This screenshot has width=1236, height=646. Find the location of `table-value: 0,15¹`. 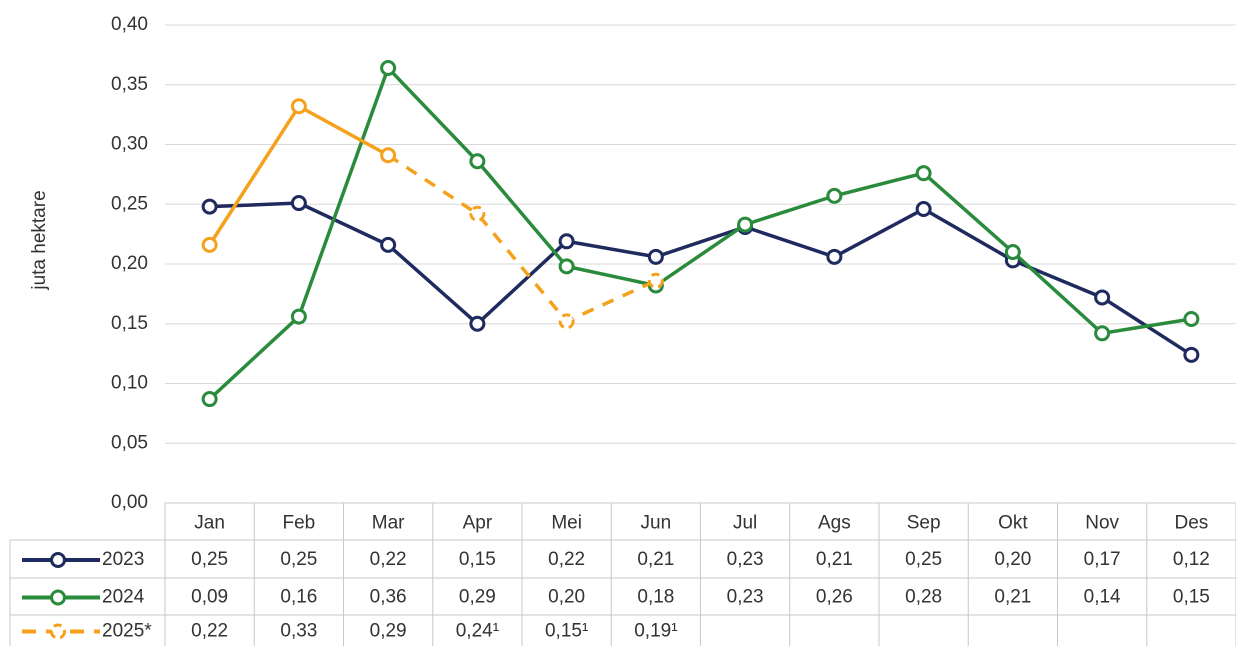

table-value: 0,15¹ is located at coordinates (566, 631).